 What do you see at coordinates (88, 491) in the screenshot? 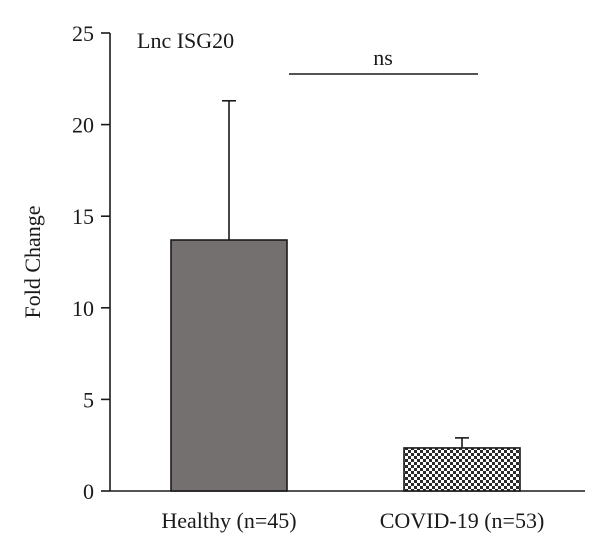
I see `y-tick-label: 0` at bounding box center [88, 491].